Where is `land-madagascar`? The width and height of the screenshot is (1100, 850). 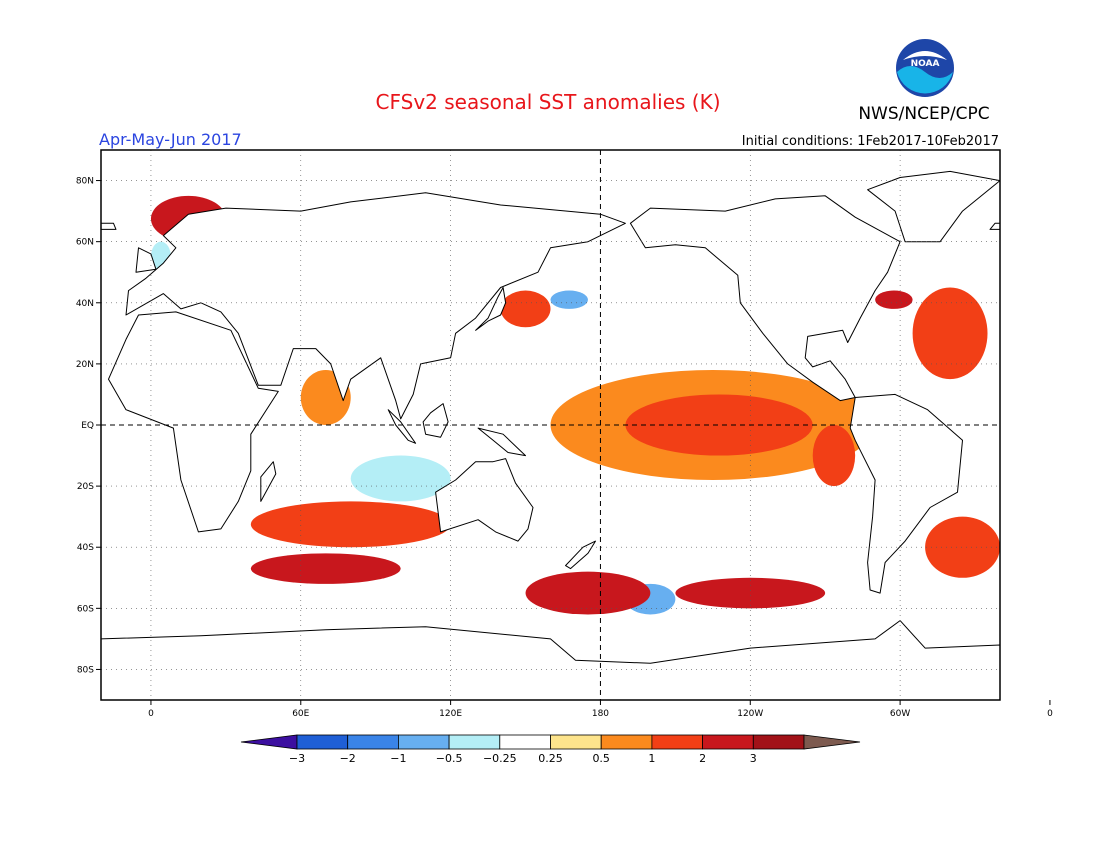
land-madagascar is located at coordinates (268, 481).